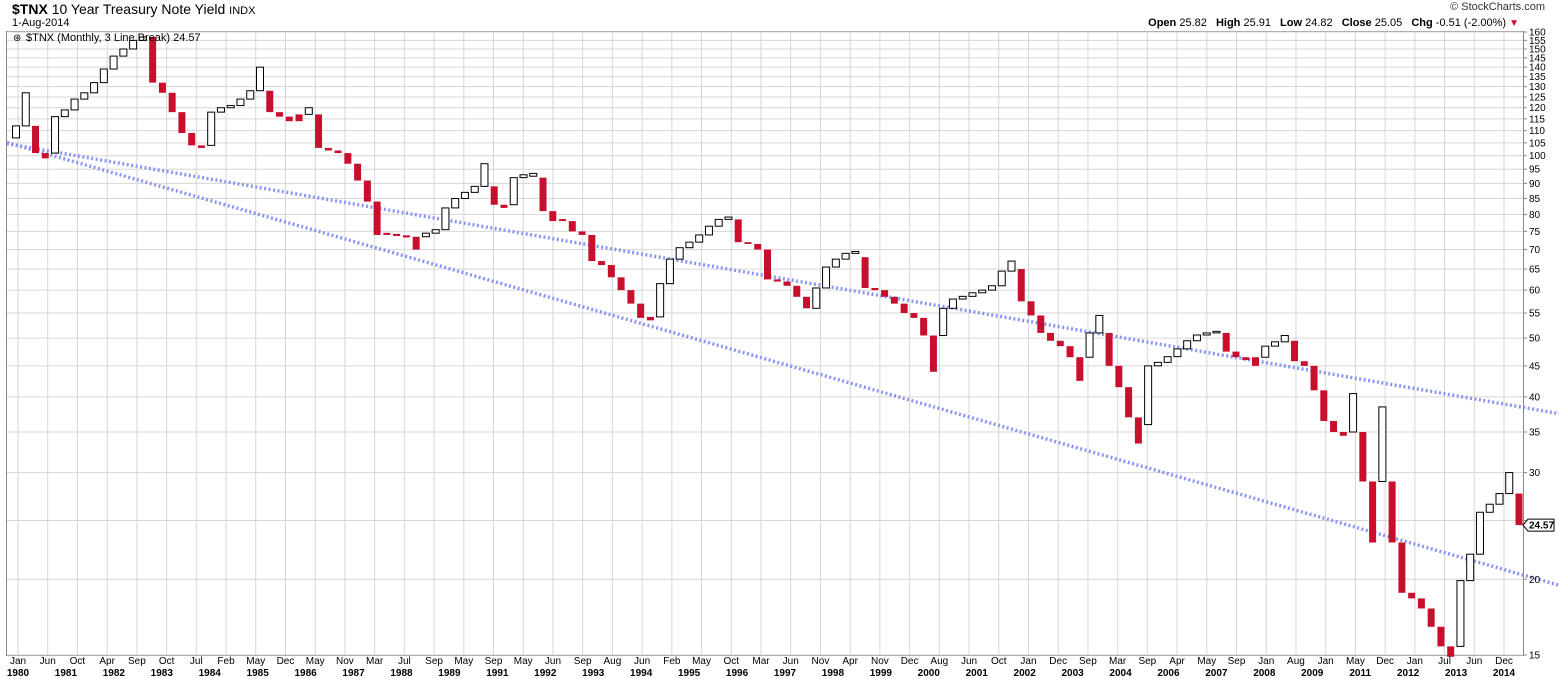 This screenshot has height=679, width=1559. What do you see at coordinates (305, 673) in the screenshot?
I see `x-year-label: 1986` at bounding box center [305, 673].